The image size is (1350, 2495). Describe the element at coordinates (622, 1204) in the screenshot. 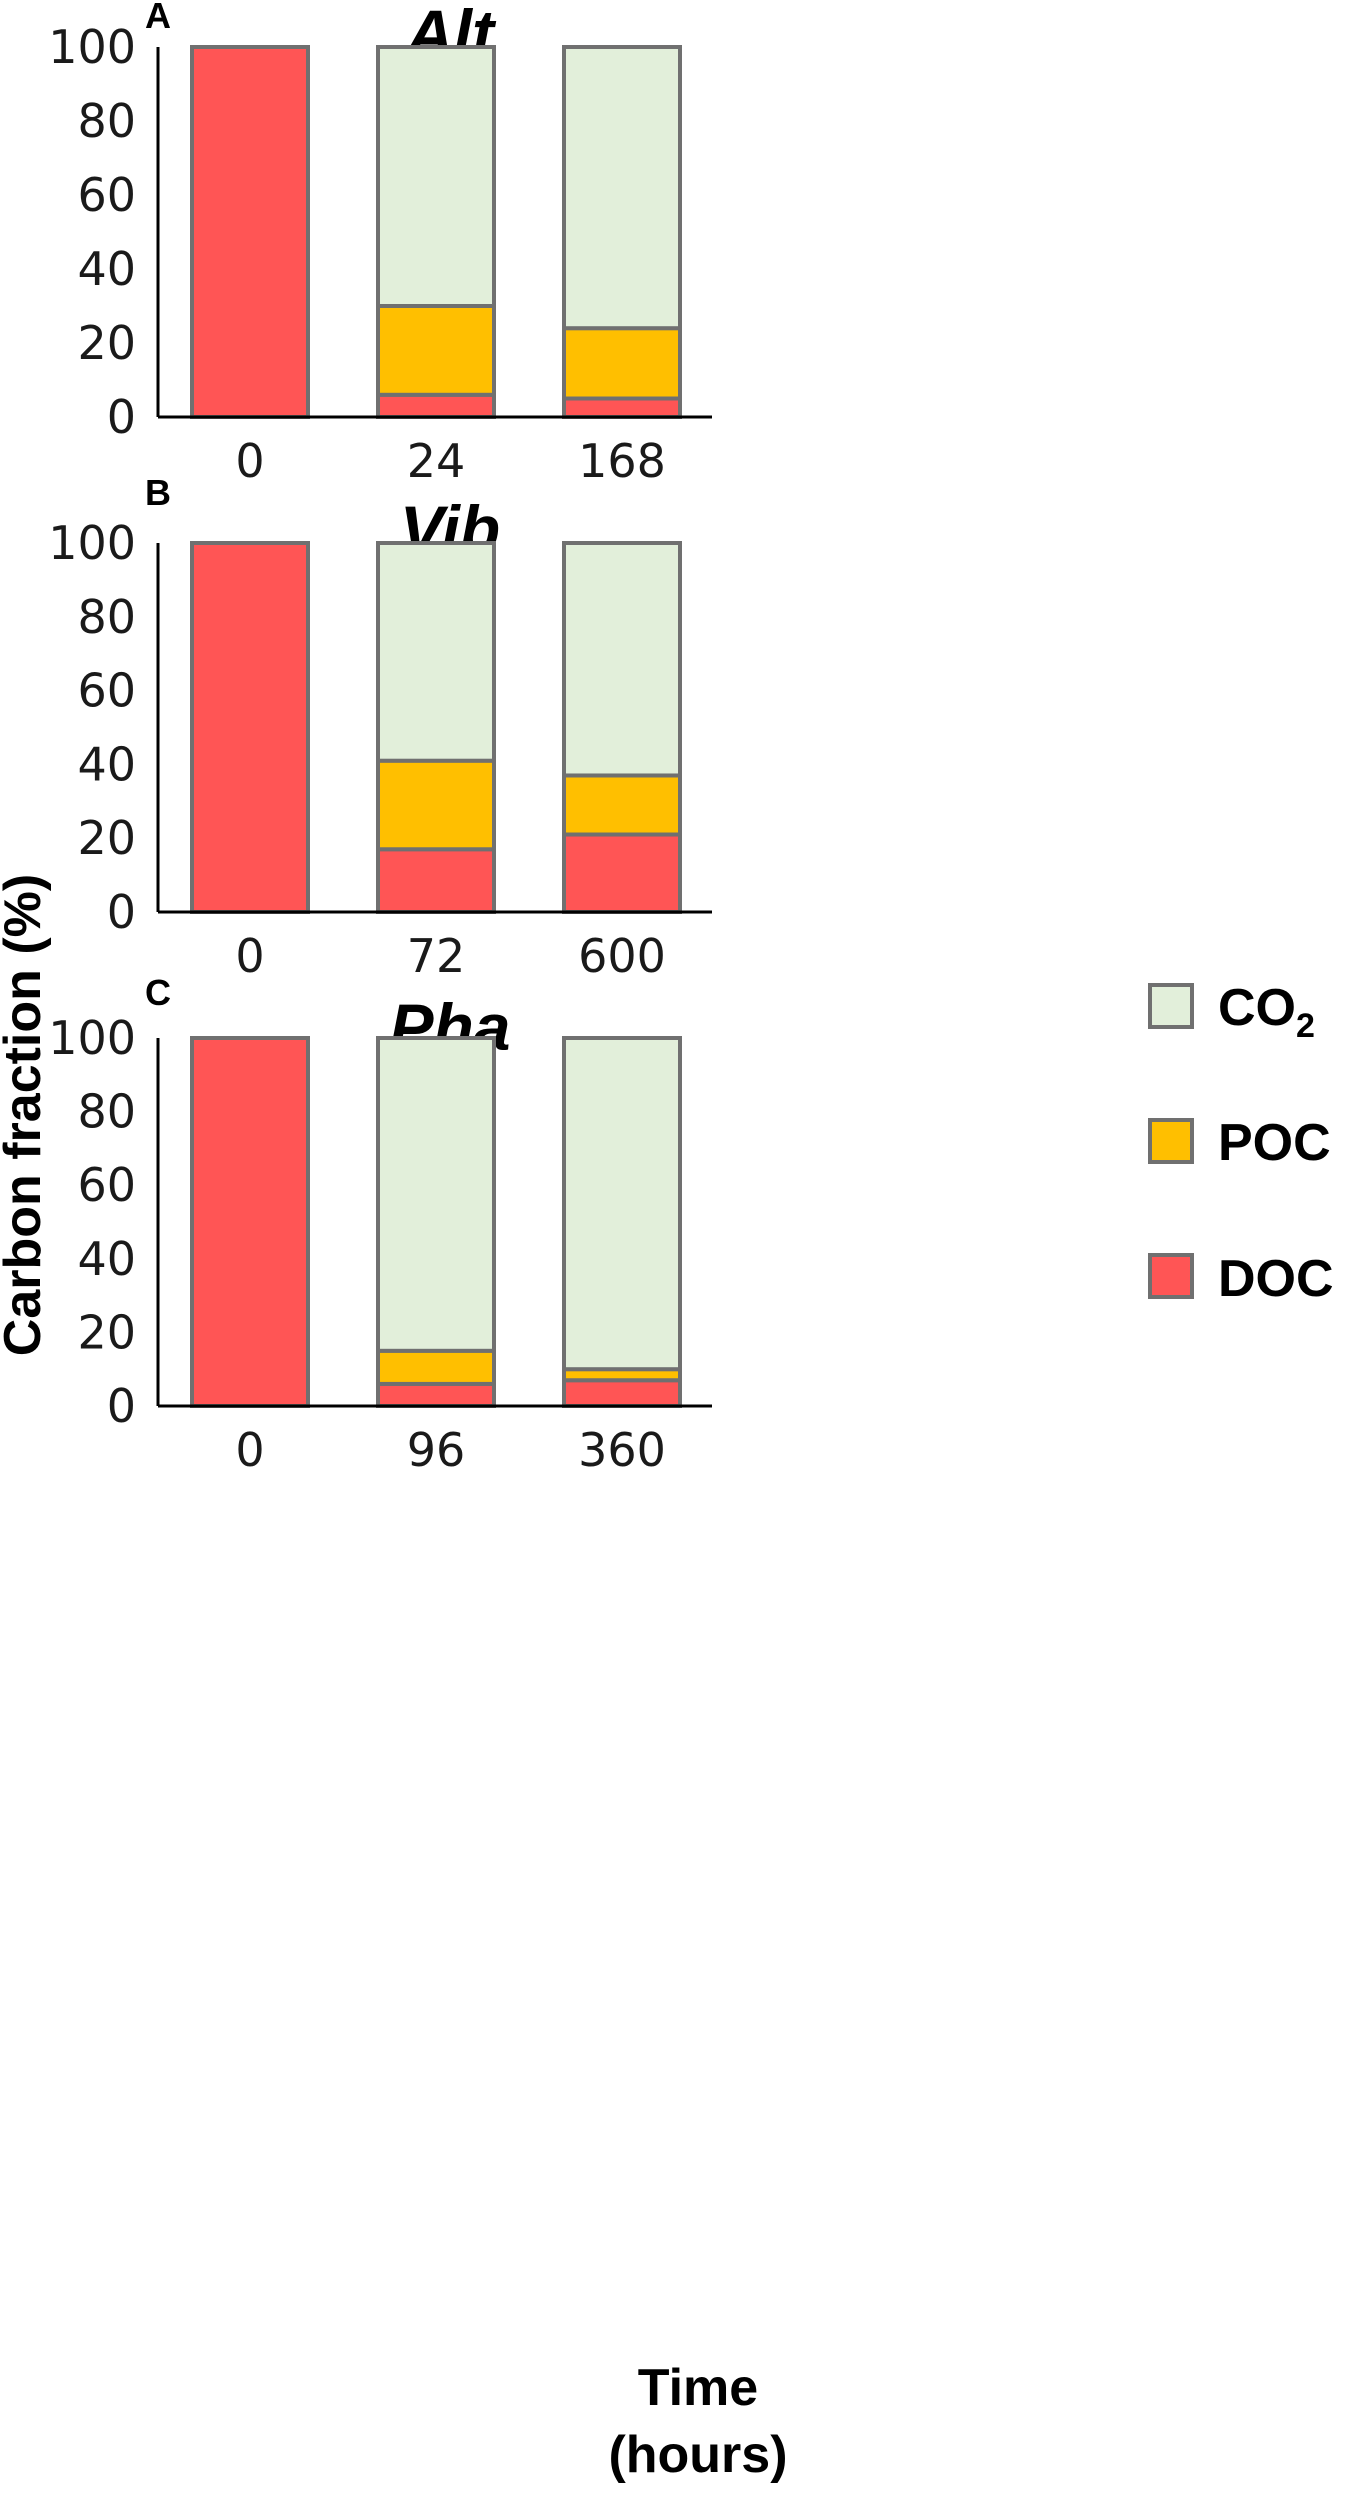

I see `bar-c-360-co2` at that location.